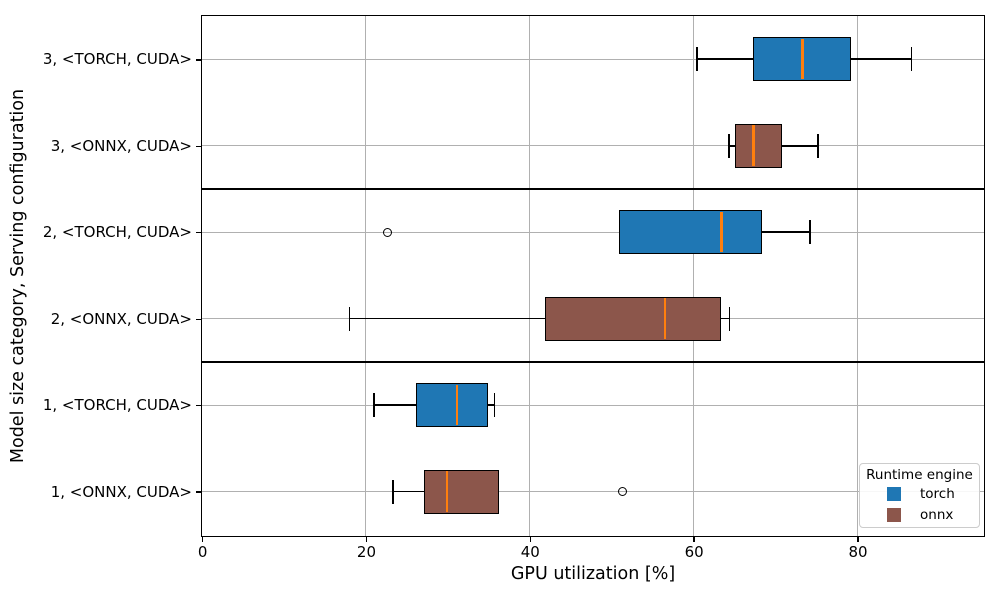  What do you see at coordinates (937, 514) in the screenshot?
I see `legend-entry-label: onnx` at bounding box center [937, 514].